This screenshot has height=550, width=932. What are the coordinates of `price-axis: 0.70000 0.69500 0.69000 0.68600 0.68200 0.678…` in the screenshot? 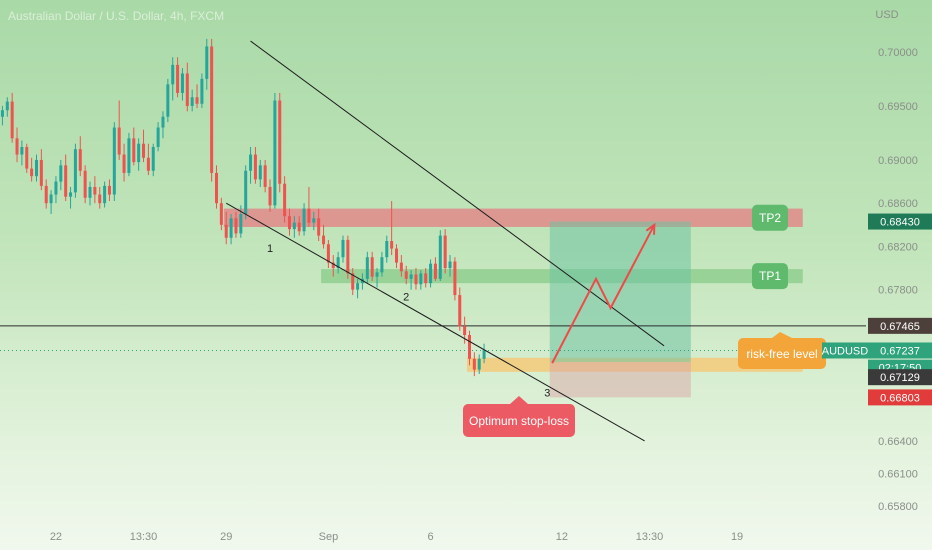 It's located at (898, 280).